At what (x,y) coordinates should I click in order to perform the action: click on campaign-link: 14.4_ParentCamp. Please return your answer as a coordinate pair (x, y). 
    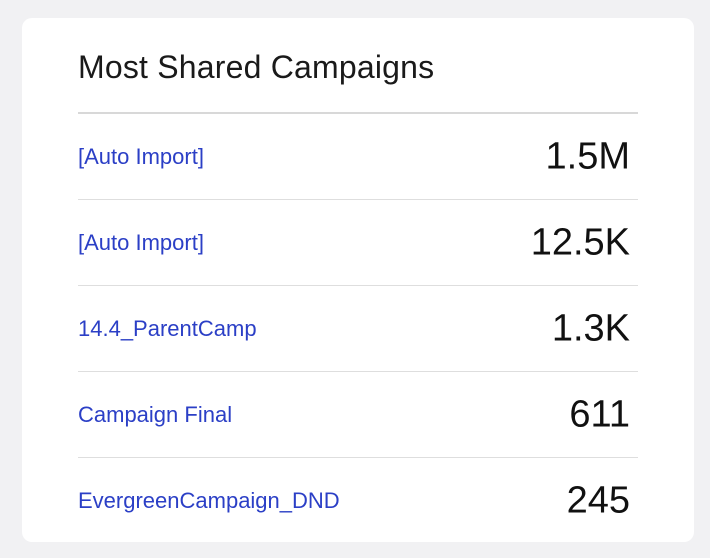
    Looking at the image, I should click on (167, 328).